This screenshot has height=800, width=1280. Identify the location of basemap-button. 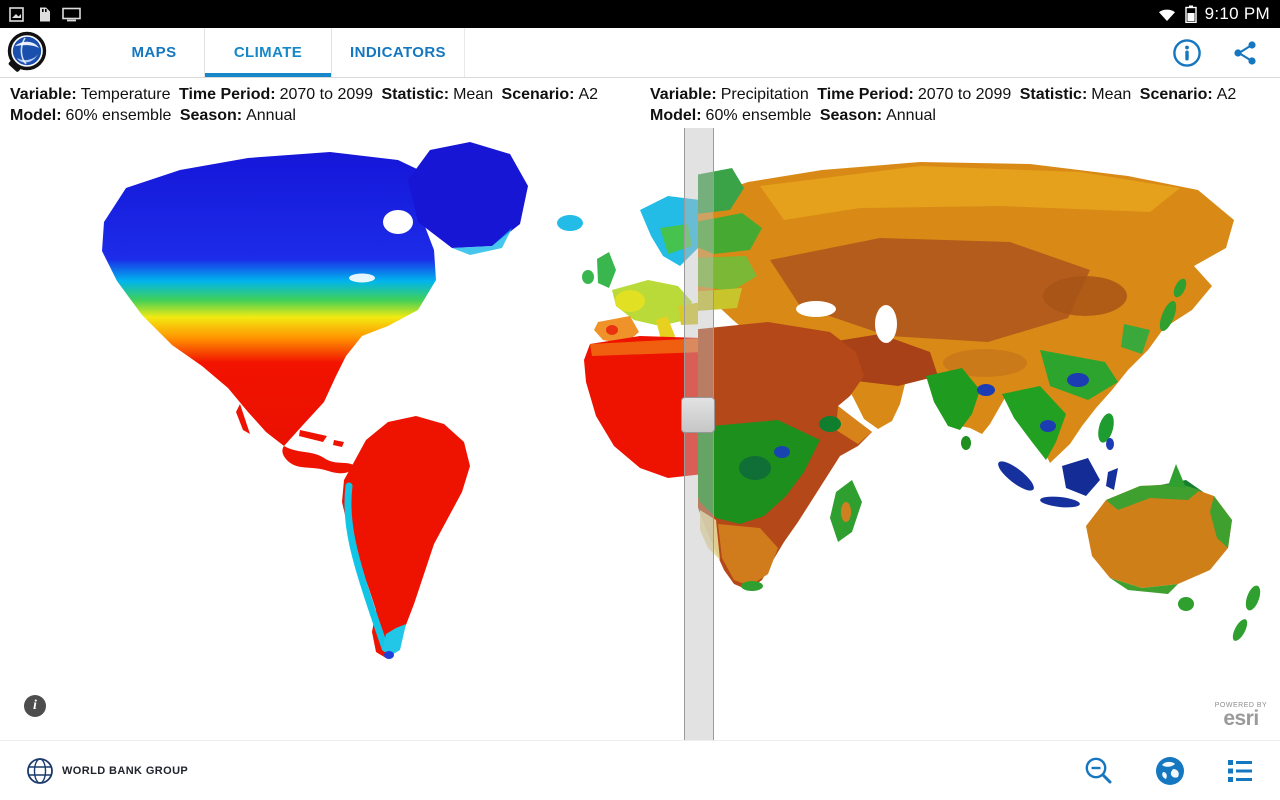
(1170, 771).